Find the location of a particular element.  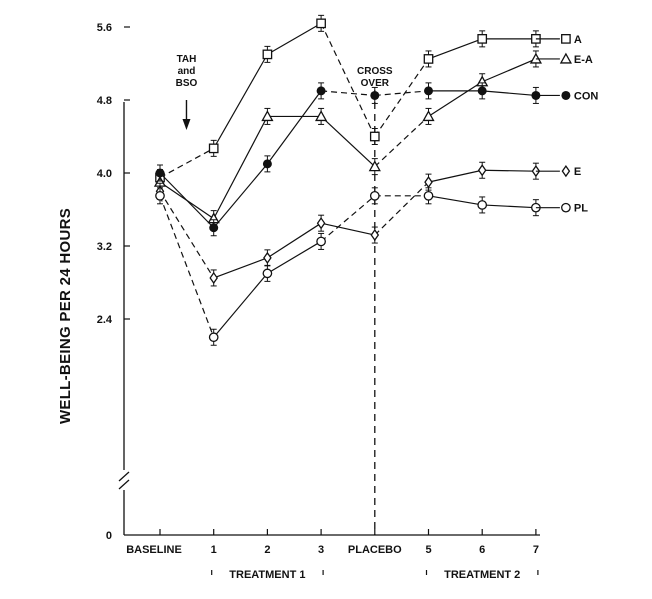

series-label: E-A is located at coordinates (583, 60).